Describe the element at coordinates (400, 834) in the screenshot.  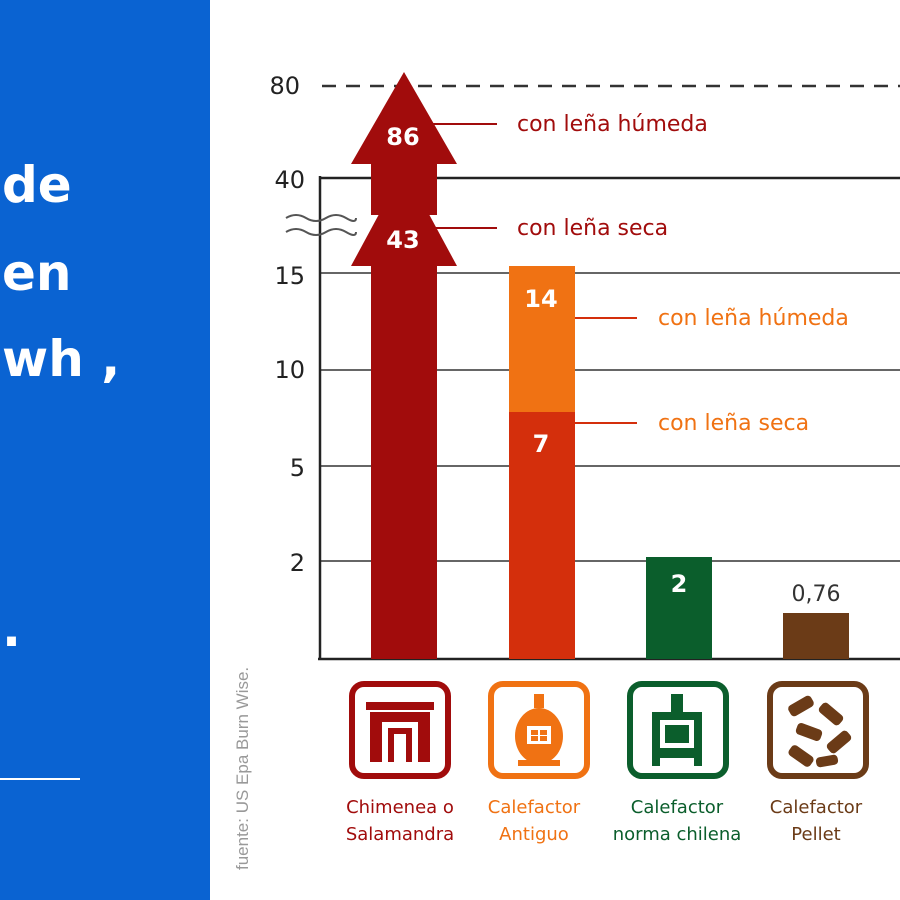
I see `category-label-1-line2: Salamandra` at that location.